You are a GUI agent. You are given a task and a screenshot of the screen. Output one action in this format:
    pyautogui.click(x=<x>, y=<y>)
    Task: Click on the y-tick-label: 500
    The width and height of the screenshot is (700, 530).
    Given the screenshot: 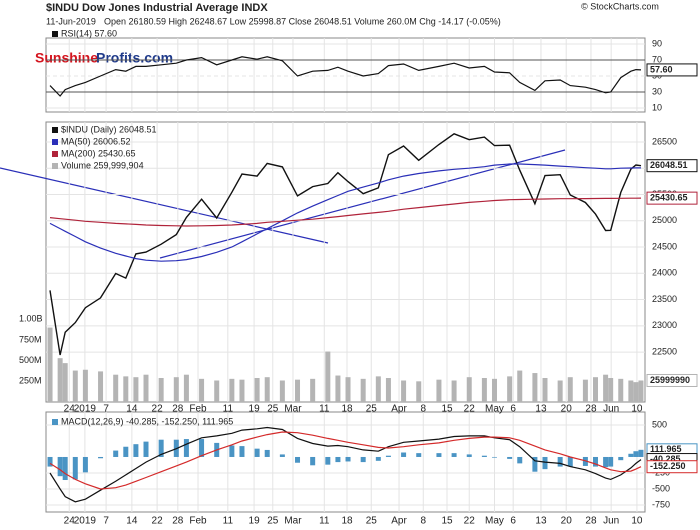 What is the action you would take?
    pyautogui.click(x=659, y=424)
    